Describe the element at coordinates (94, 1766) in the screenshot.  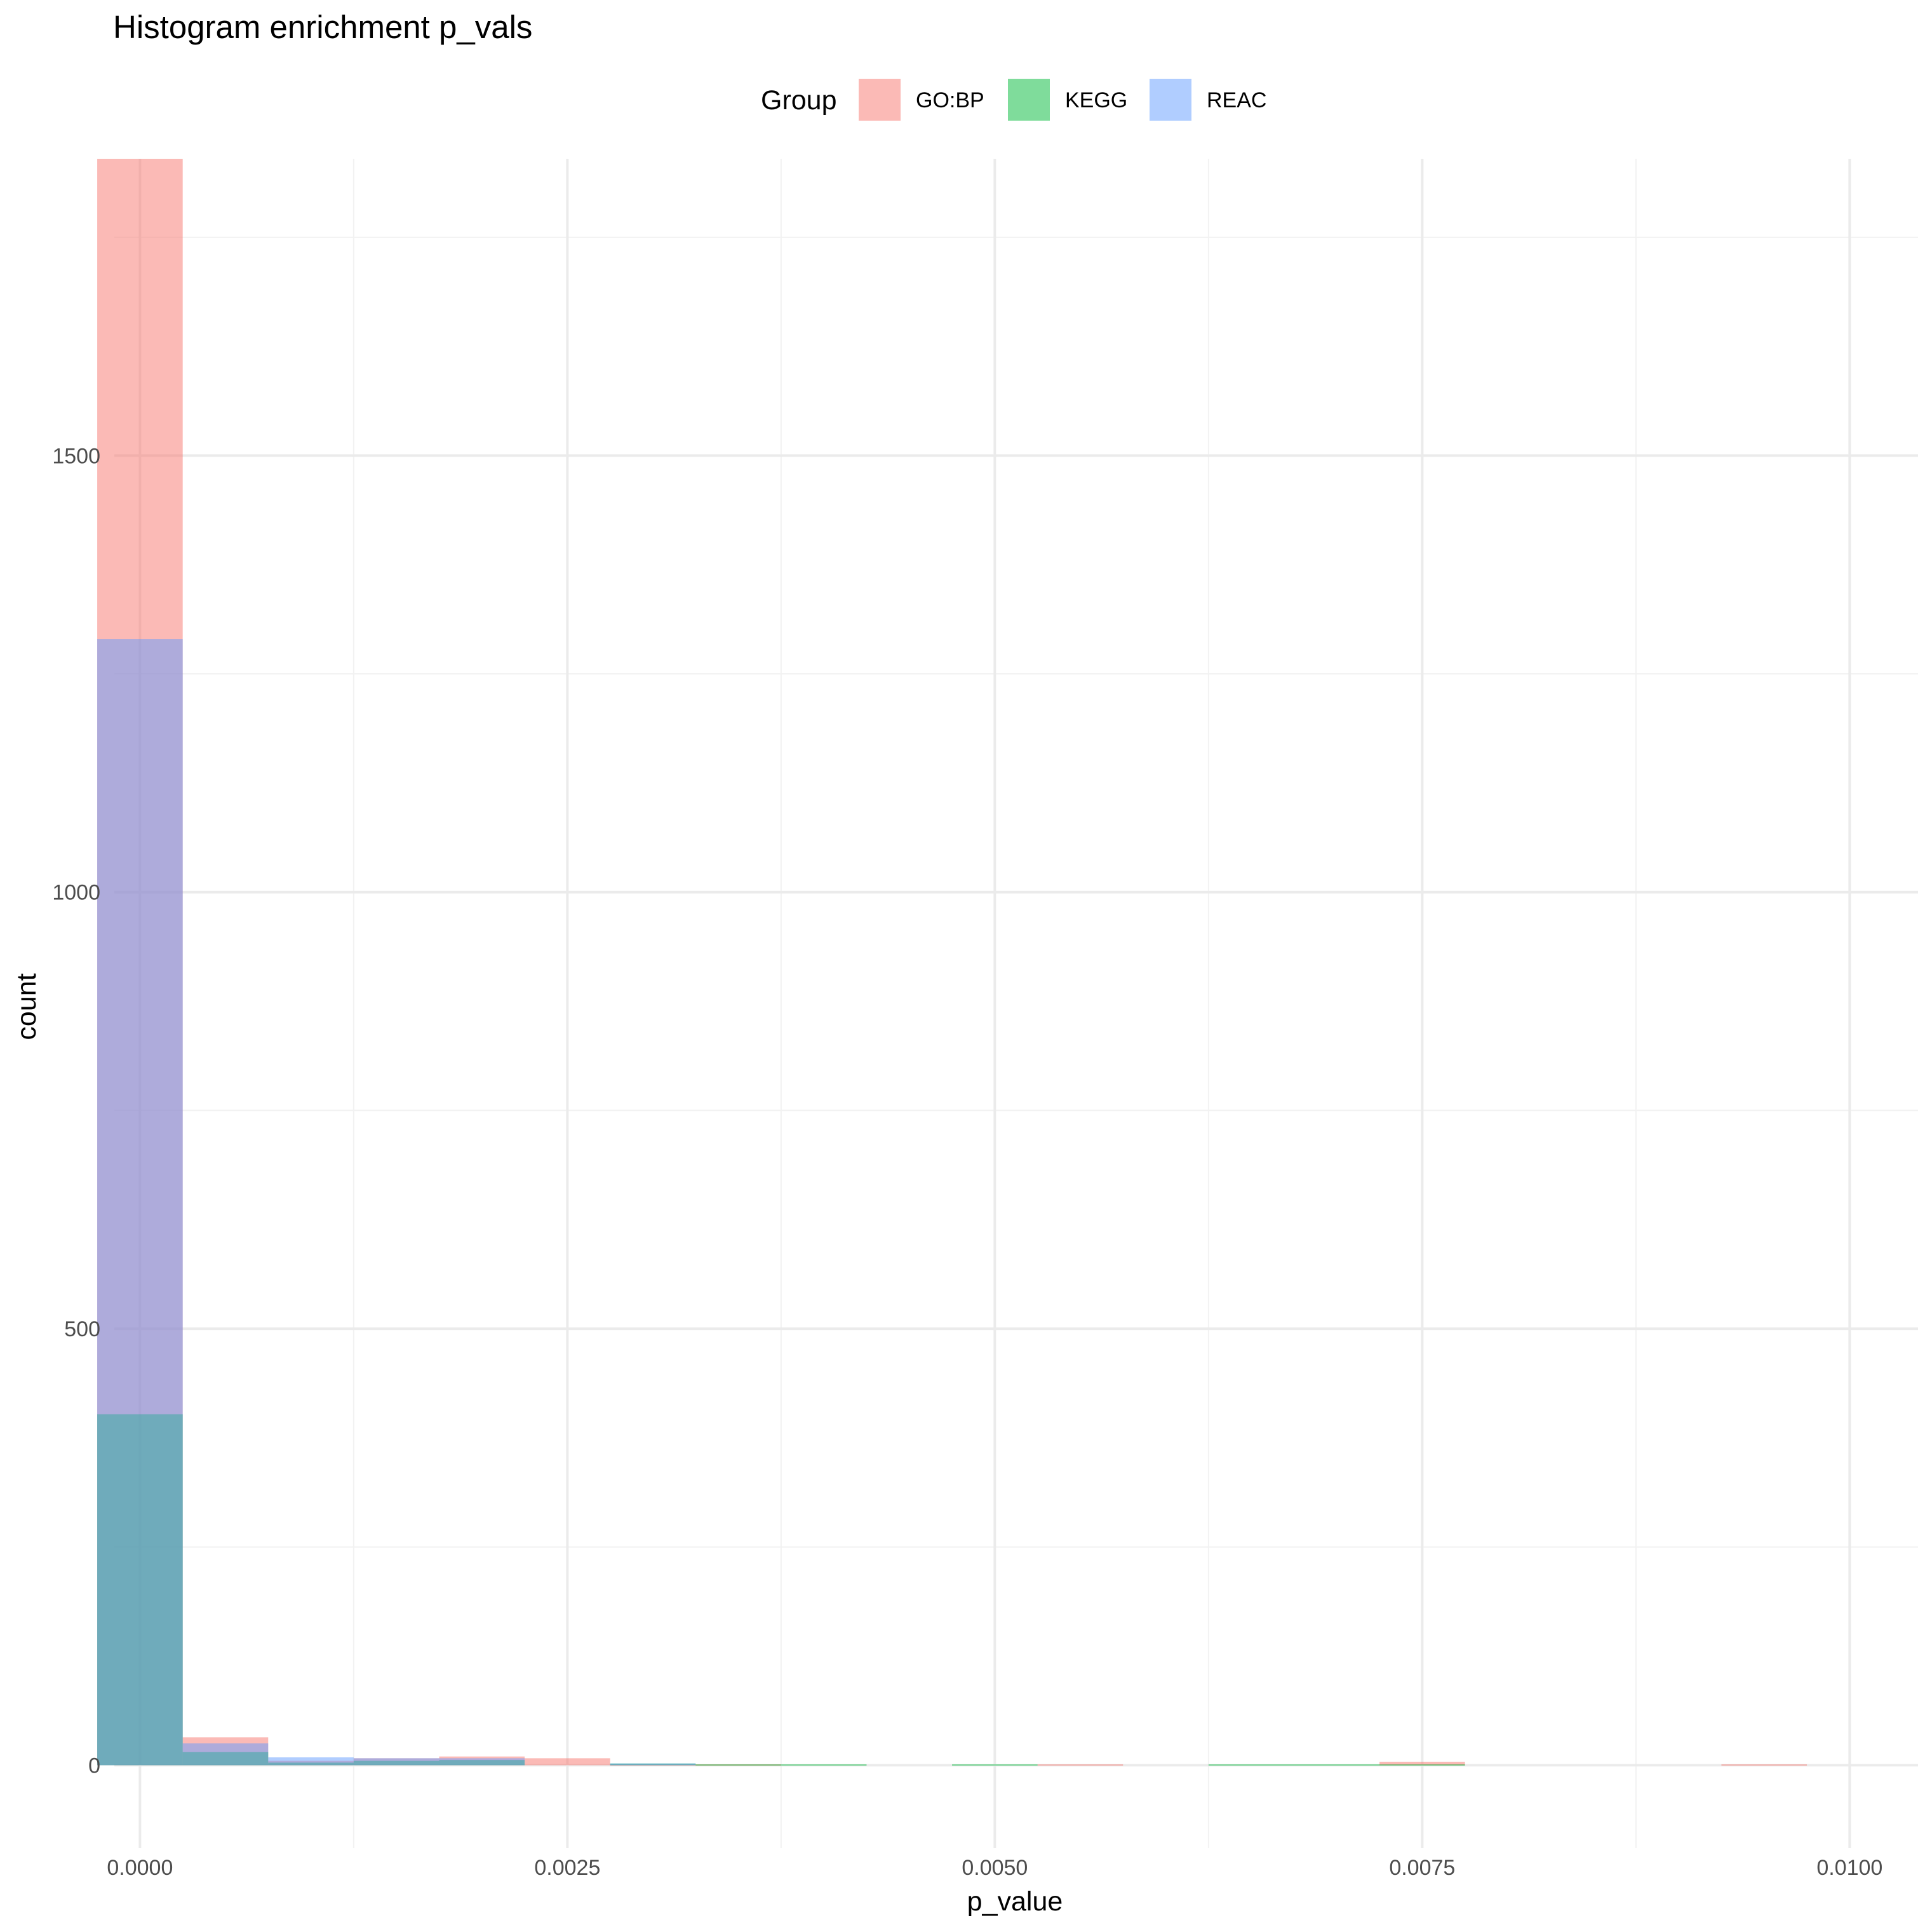
I see `y-tick-label-0: 0` at that location.